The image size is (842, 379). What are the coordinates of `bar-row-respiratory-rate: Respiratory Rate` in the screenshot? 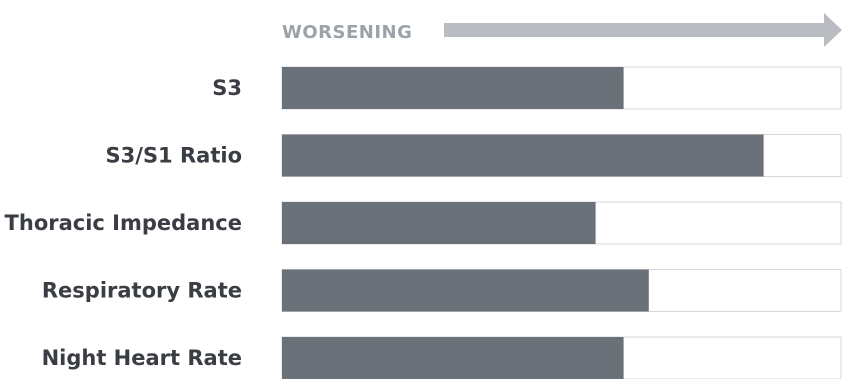 It's located at (442, 290).